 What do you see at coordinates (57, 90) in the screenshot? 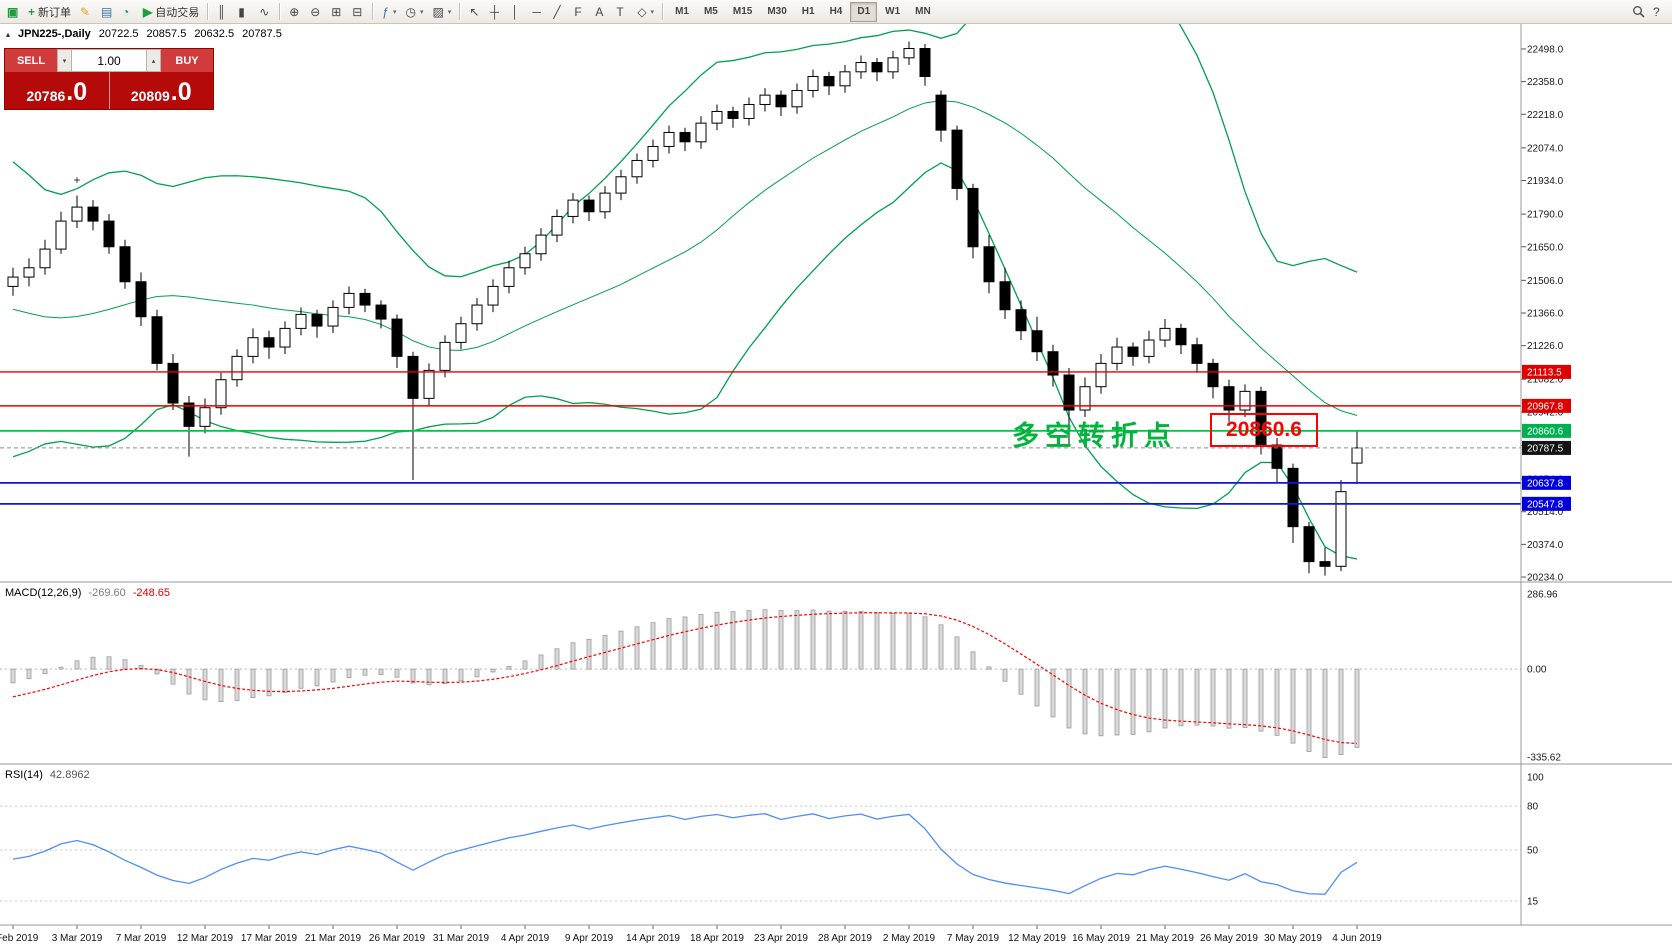
I see `sell-price: 20786.0` at bounding box center [57, 90].